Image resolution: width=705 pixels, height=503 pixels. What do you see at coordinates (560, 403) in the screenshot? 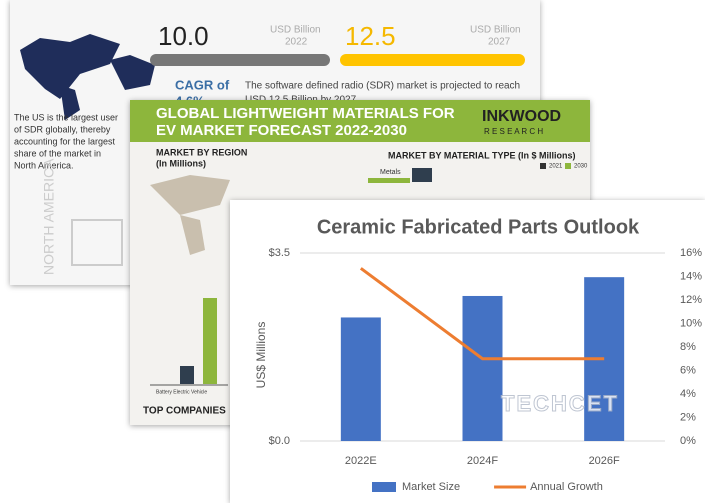
I see `watermark: TECHCET` at bounding box center [560, 403].